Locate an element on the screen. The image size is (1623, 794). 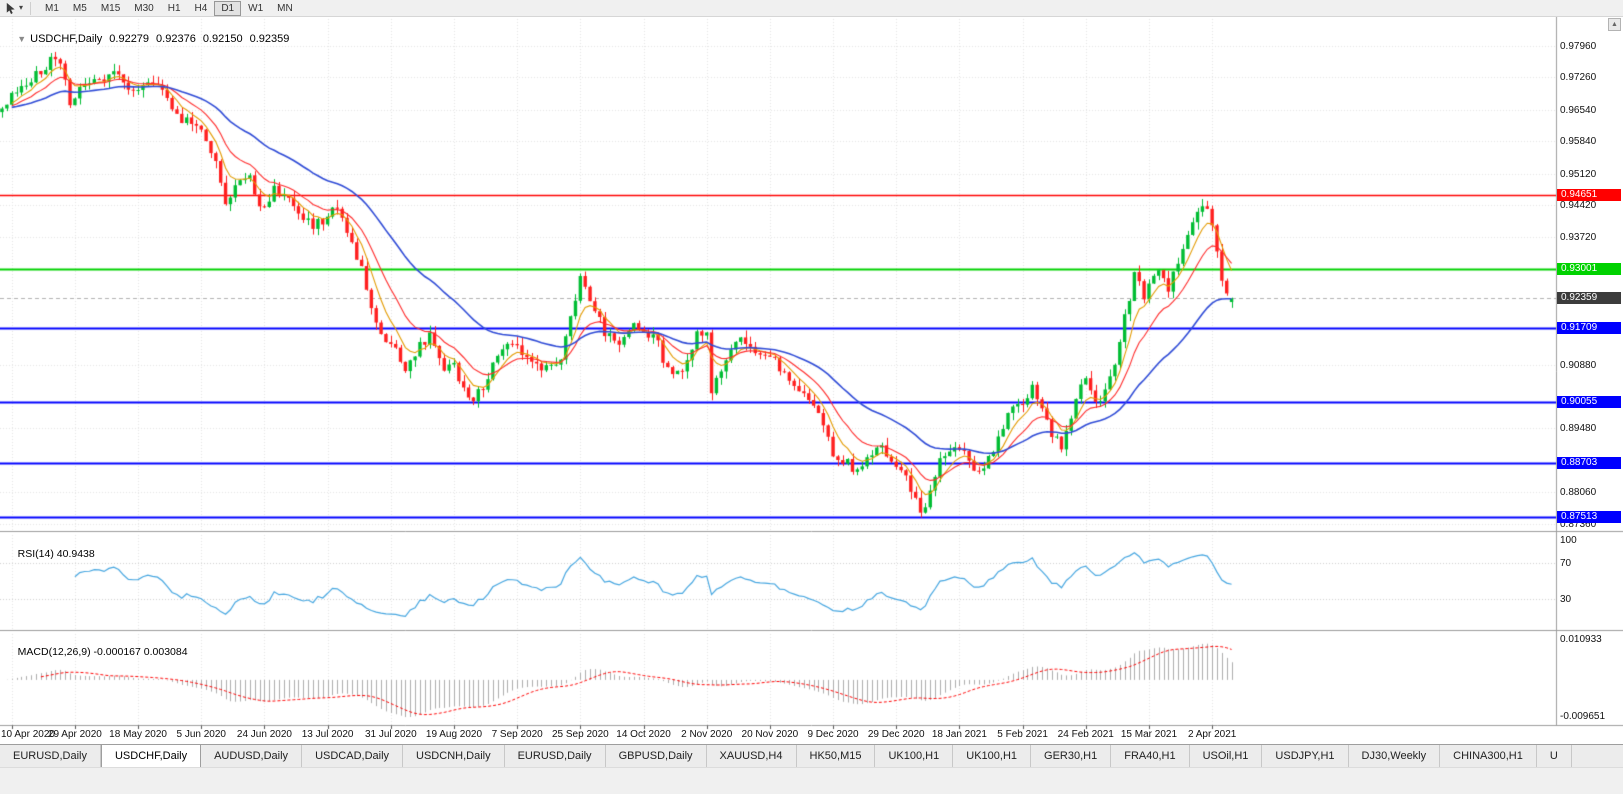
rsi-axis-label: 70 is located at coordinates (1566, 563).